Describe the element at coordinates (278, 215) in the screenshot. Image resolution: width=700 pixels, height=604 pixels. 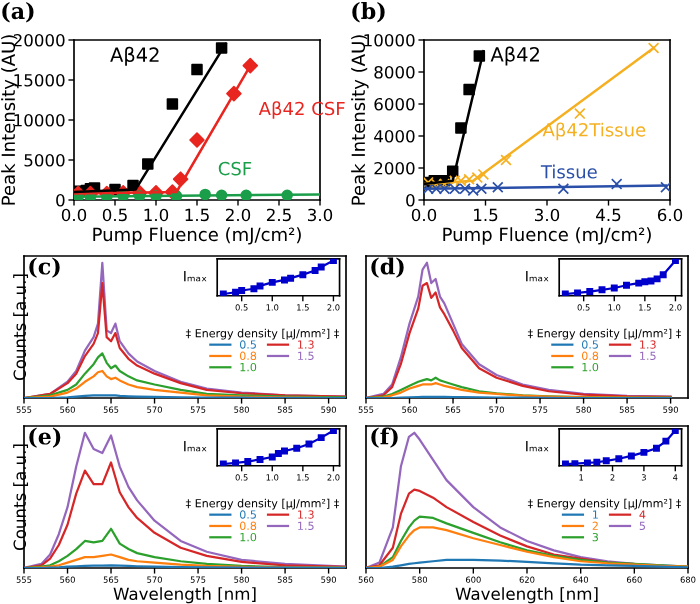
I see `x-tick-label: 2.5` at that location.